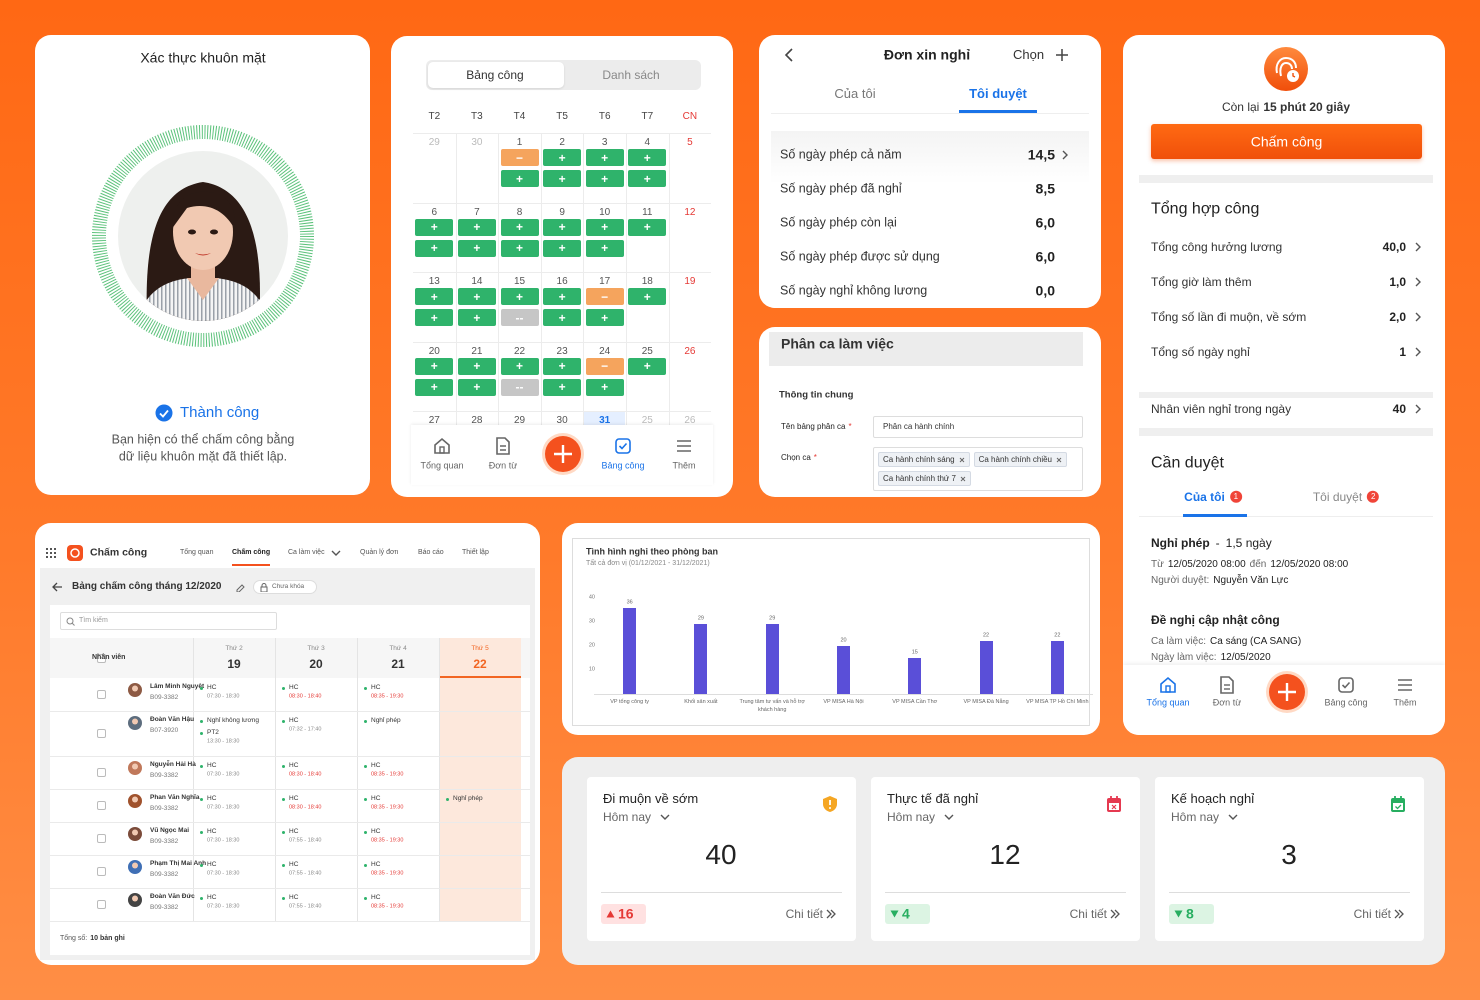 The image size is (1480, 1000). Describe the element at coordinates (306, 552) in the screenshot. I see `menu-item: Ca làm việc` at that location.